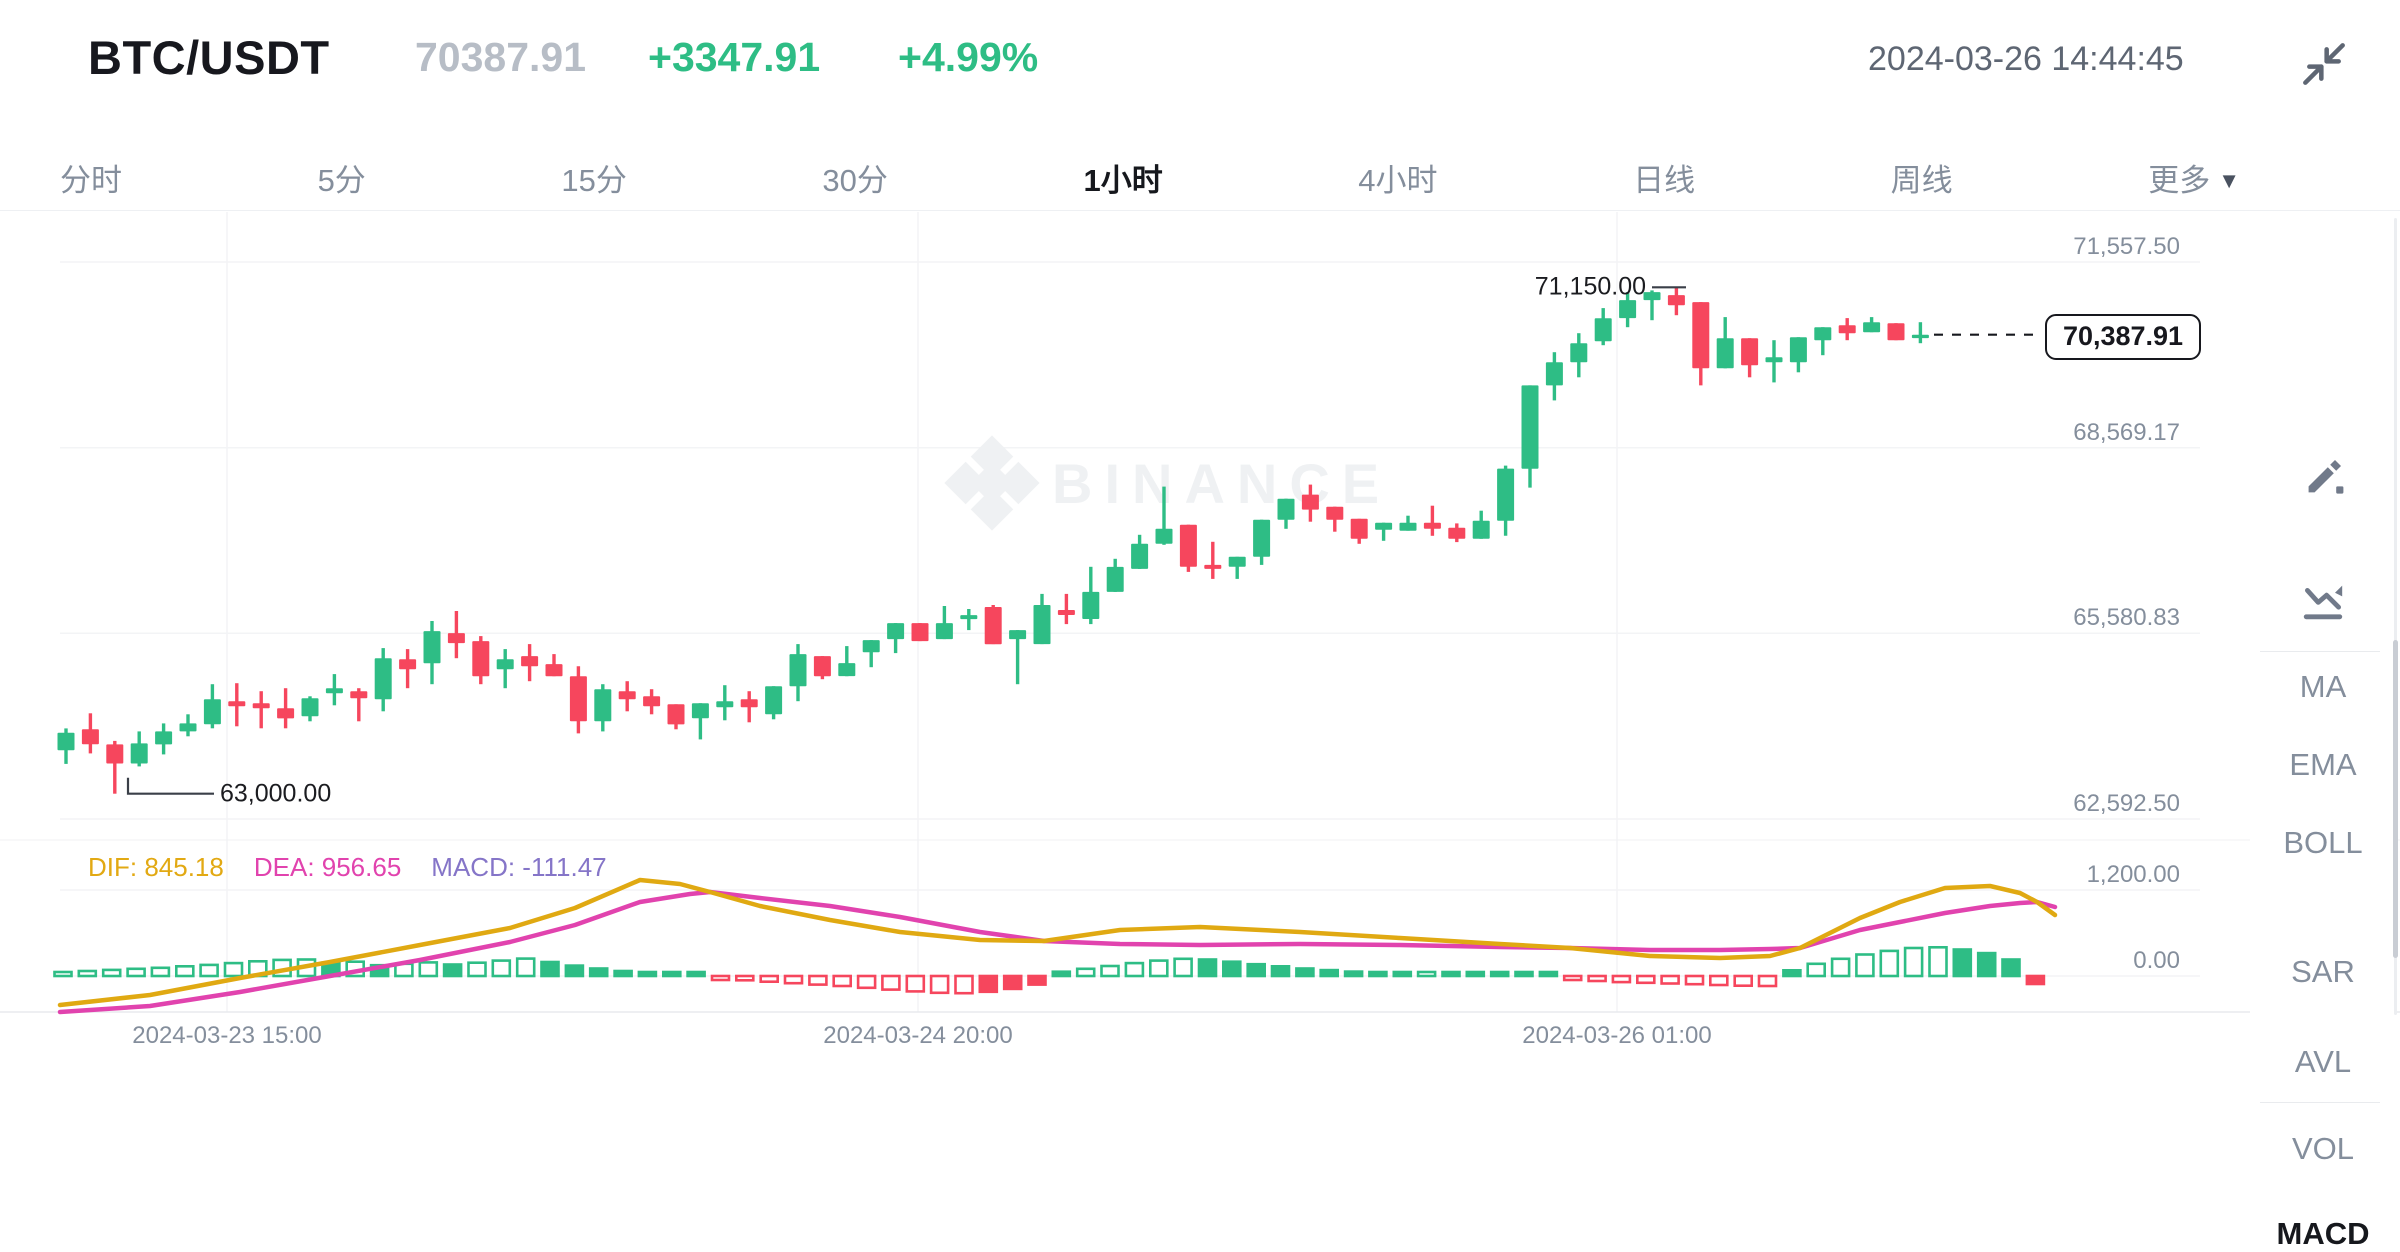  Describe the element at coordinates (2395, 799) in the screenshot. I see `scrollbar-thumb` at that location.